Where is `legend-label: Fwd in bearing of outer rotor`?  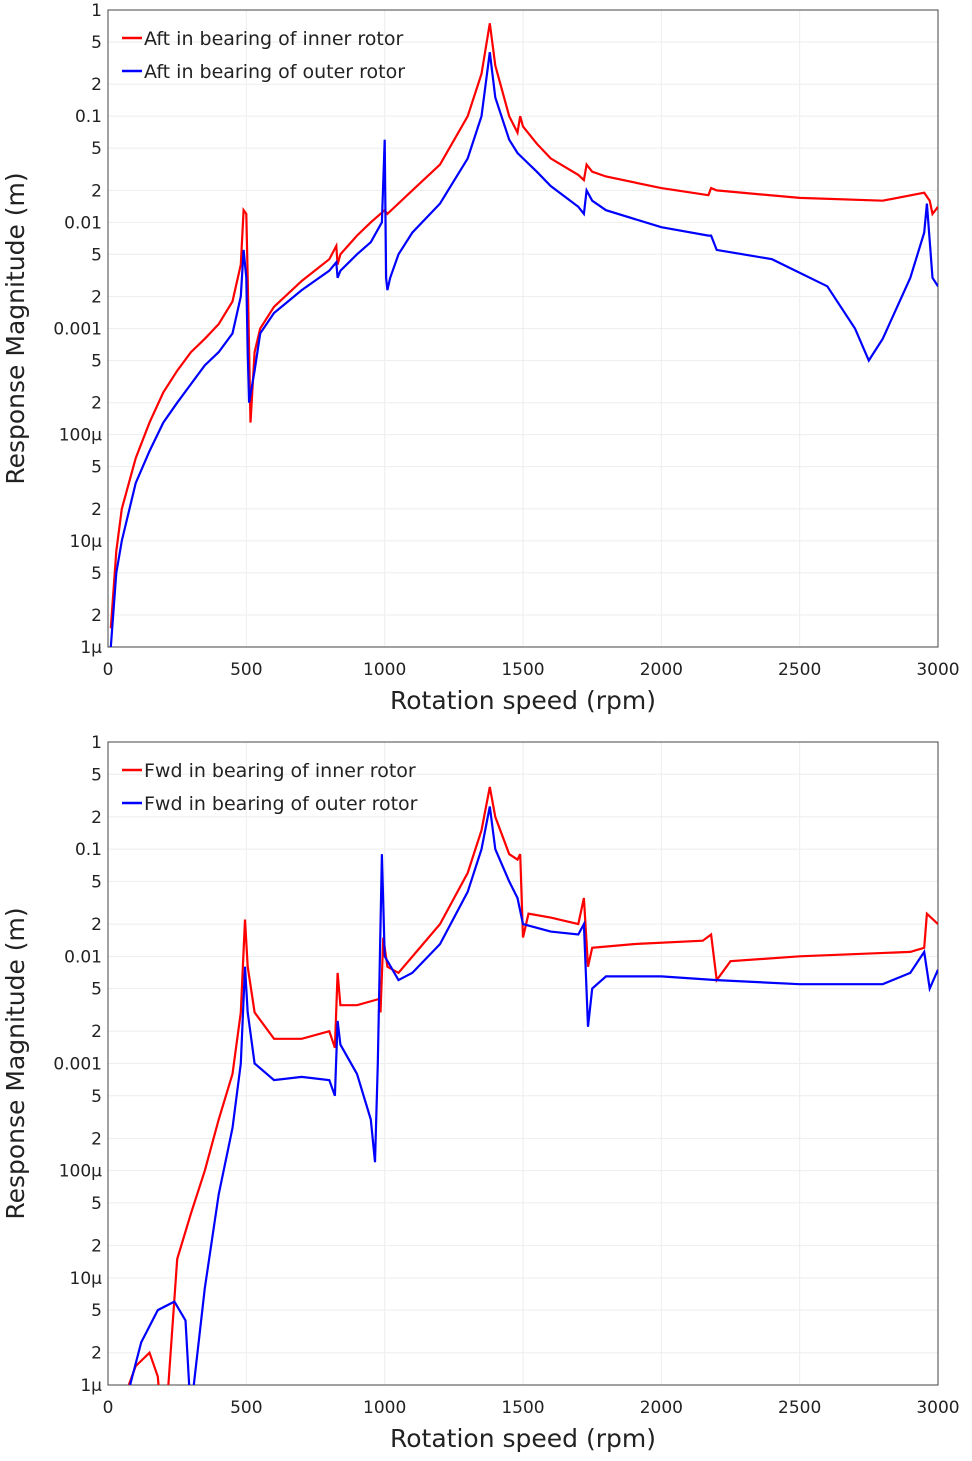 legend-label: Fwd in bearing of outer rotor is located at coordinates (281, 804).